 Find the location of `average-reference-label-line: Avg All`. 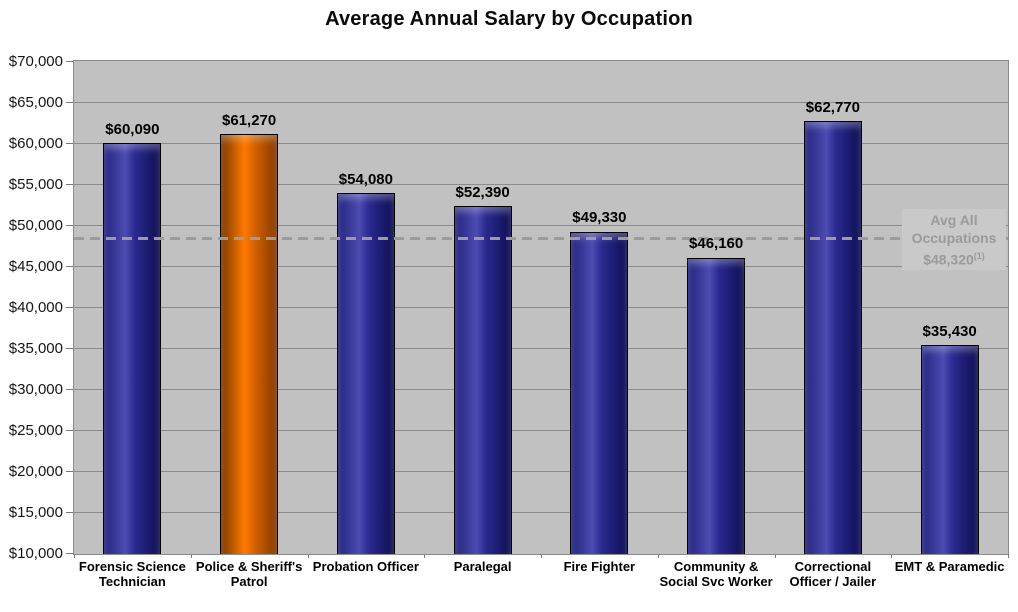

average-reference-label-line: Avg All is located at coordinates (954, 219).